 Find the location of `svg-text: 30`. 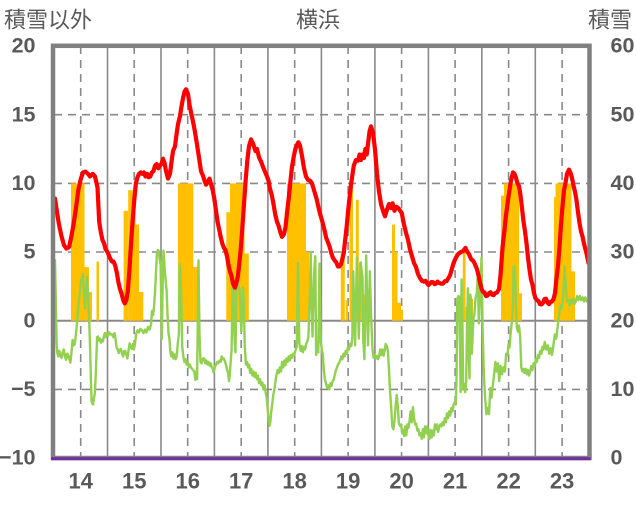

svg-text: 30 is located at coordinates (623, 252).